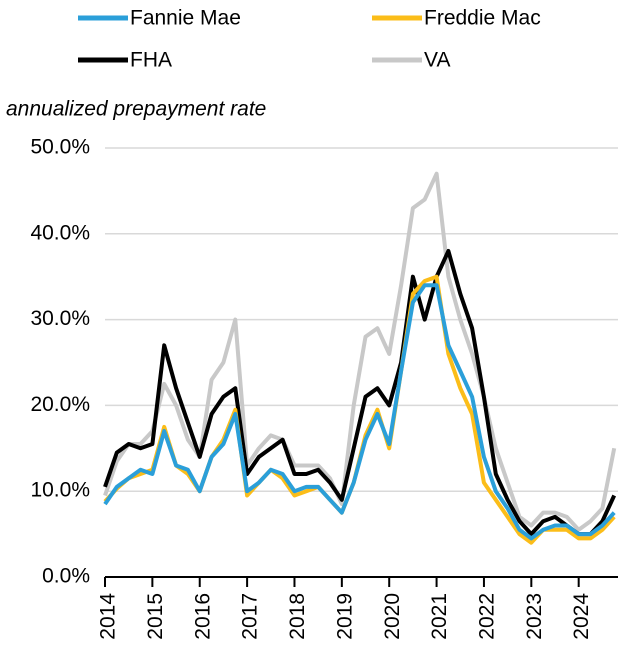 The height and width of the screenshot is (657, 622). What do you see at coordinates (534, 616) in the screenshot?
I see `x-tick-label: 2023` at bounding box center [534, 616].